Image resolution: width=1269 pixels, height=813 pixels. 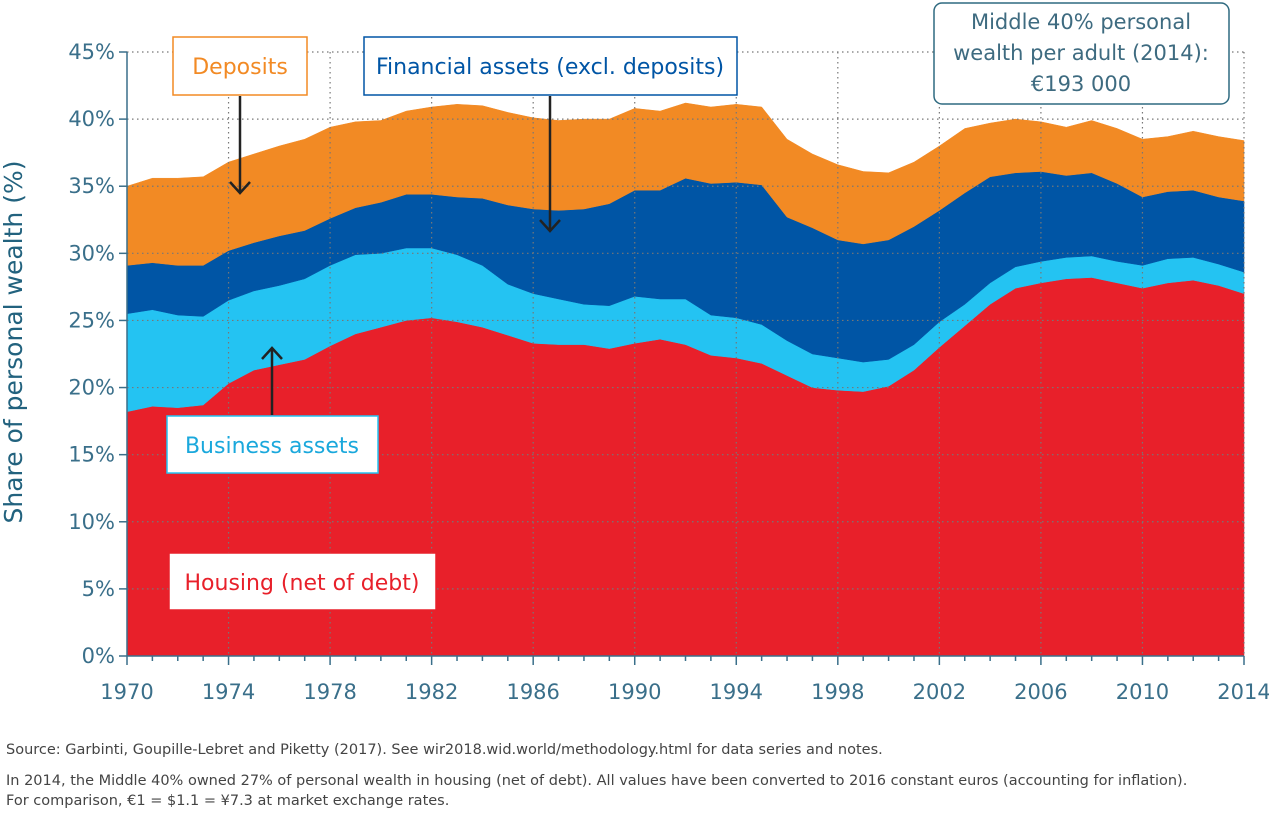 What do you see at coordinates (1040, 692) in the screenshot?
I see `x-tick-label: 2006` at bounding box center [1040, 692].